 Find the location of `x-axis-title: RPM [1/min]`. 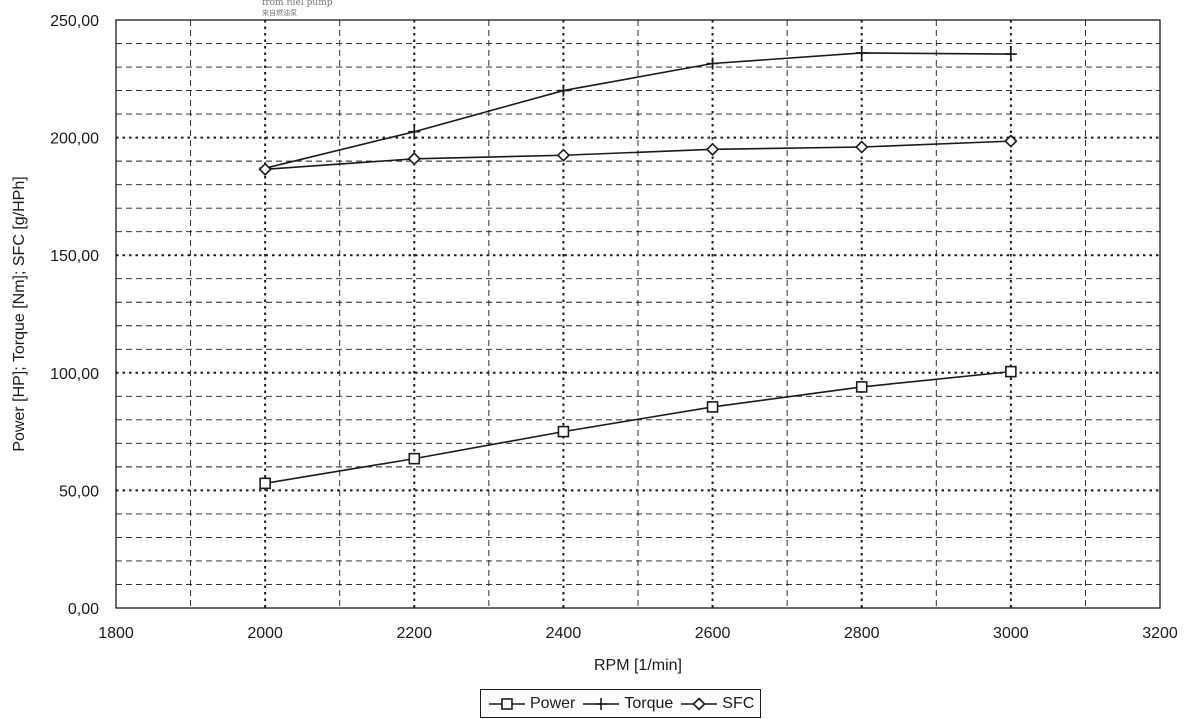

x-axis-title: RPM [1/min] is located at coordinates (638, 665).